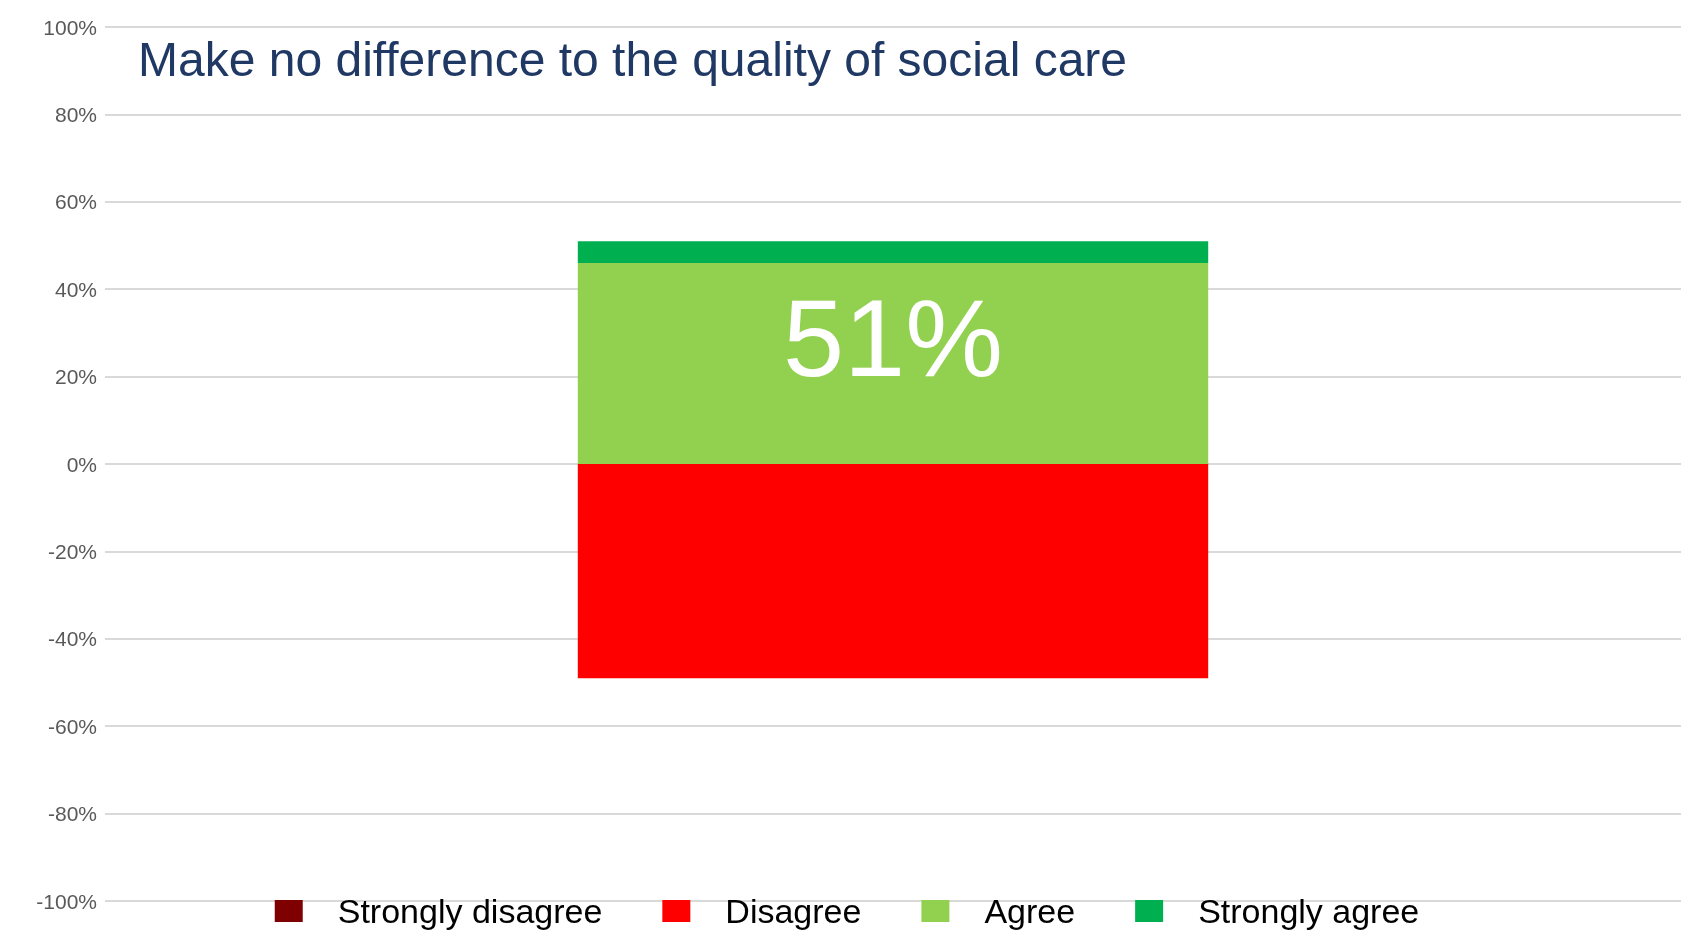  Describe the element at coordinates (72, 726) in the screenshot. I see `y-tick-label: -60%` at that location.